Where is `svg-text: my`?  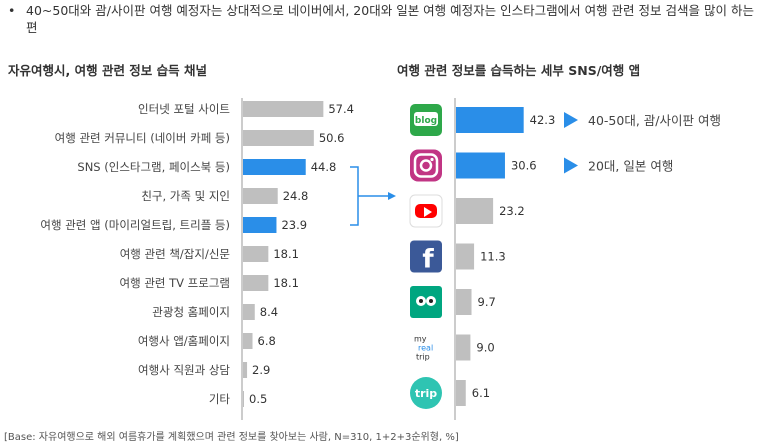 svg-text: my is located at coordinates (420, 339).